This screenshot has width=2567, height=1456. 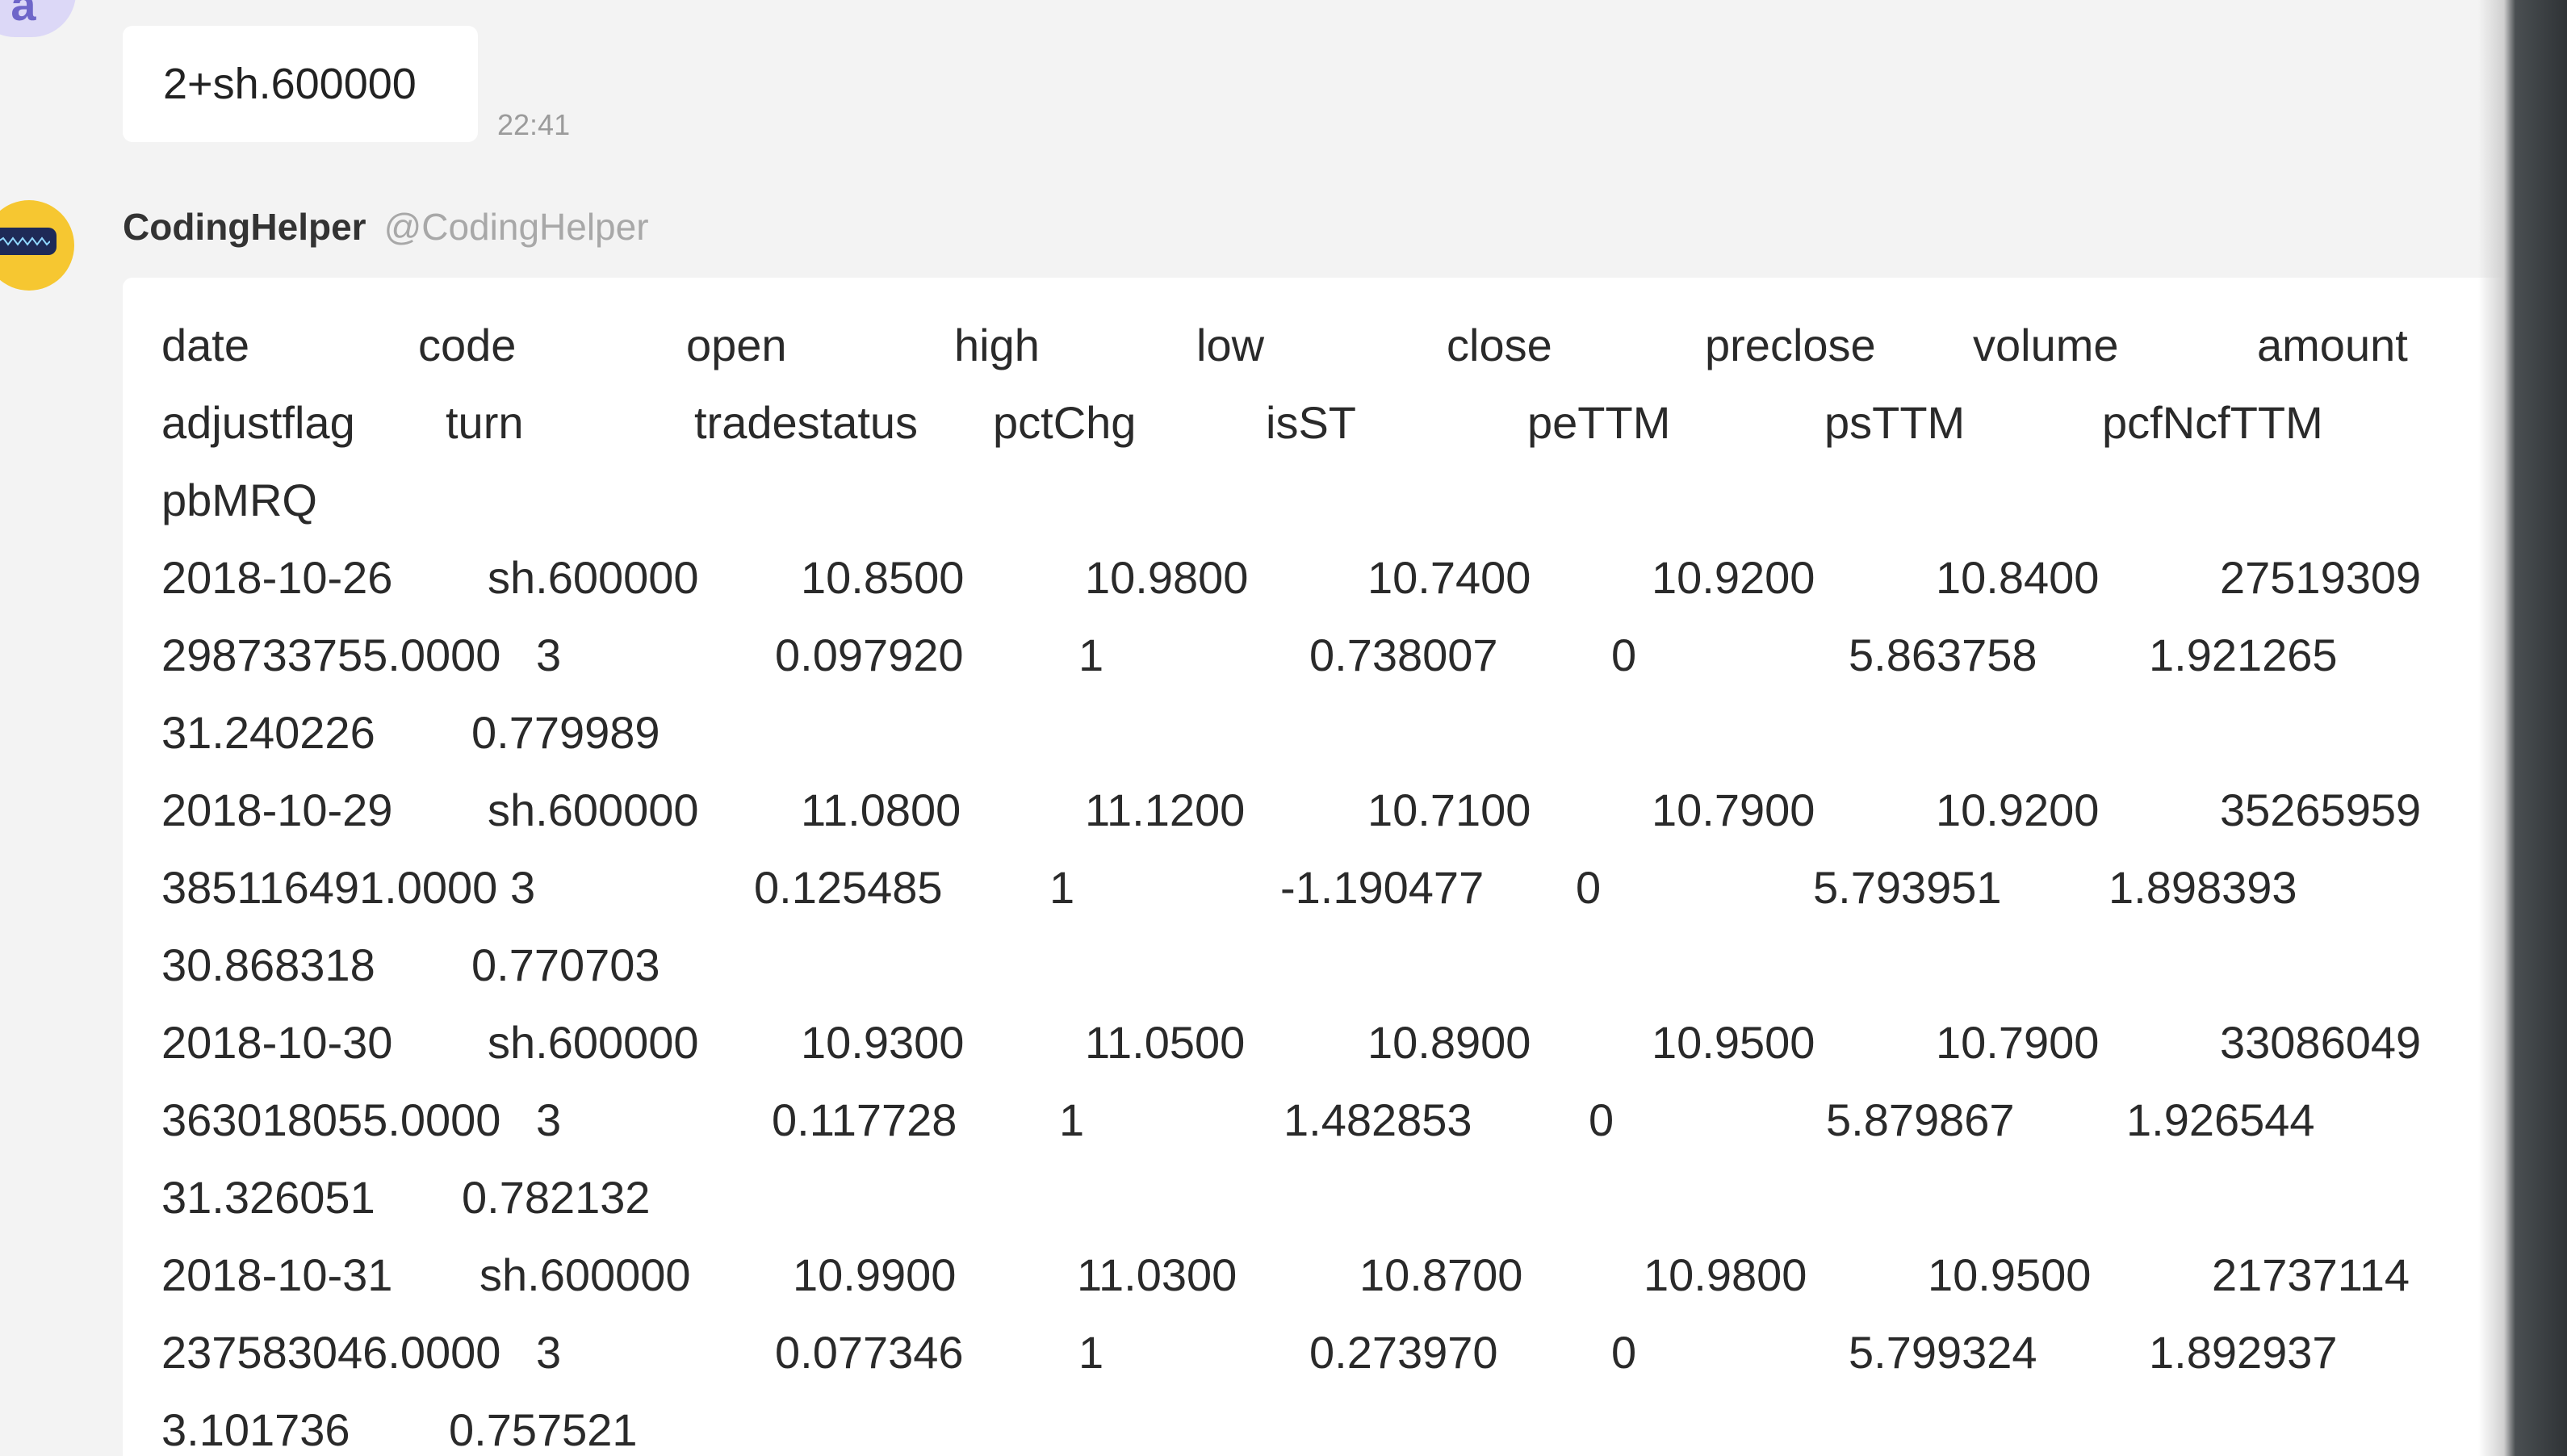 What do you see at coordinates (277, 810) in the screenshot?
I see `data-output-cell: 2018-10-29` at bounding box center [277, 810].